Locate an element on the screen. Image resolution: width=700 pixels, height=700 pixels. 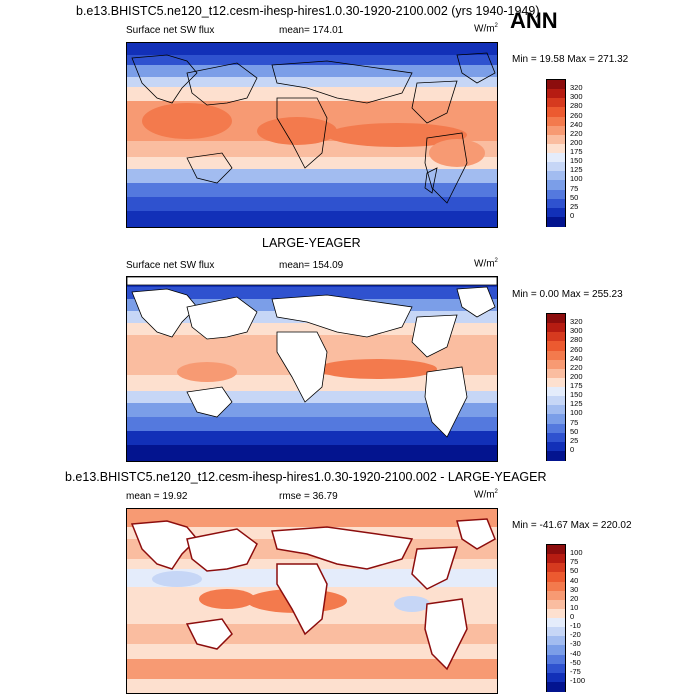
colorbar-ticks-obs: 320 300 280 260 240 220 200 175 150 125 100 75 50 25 0 is located at coordinates (585, 387).